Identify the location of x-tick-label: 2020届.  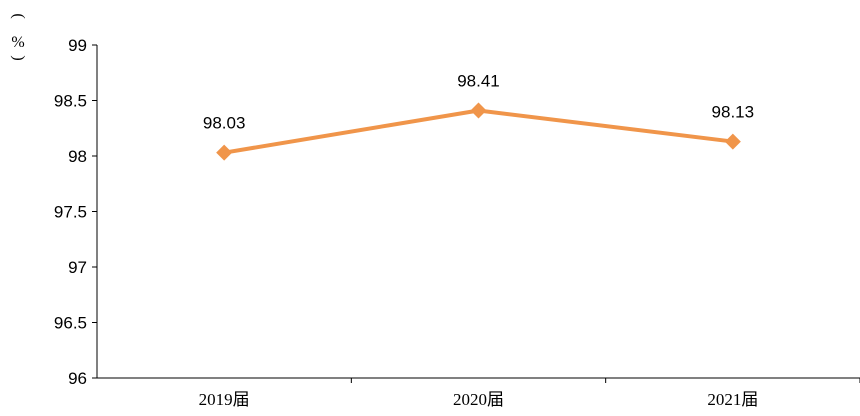
(478, 399).